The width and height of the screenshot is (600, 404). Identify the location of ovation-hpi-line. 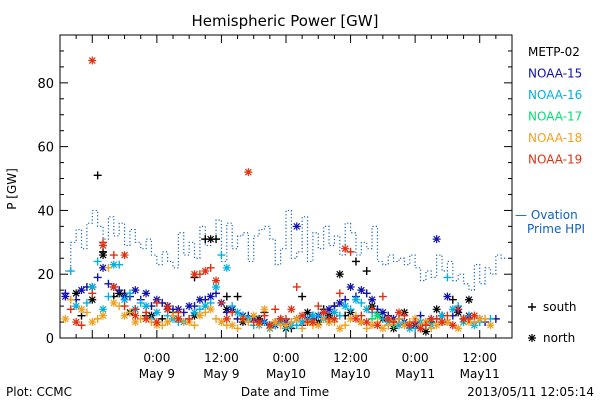
(286, 250).